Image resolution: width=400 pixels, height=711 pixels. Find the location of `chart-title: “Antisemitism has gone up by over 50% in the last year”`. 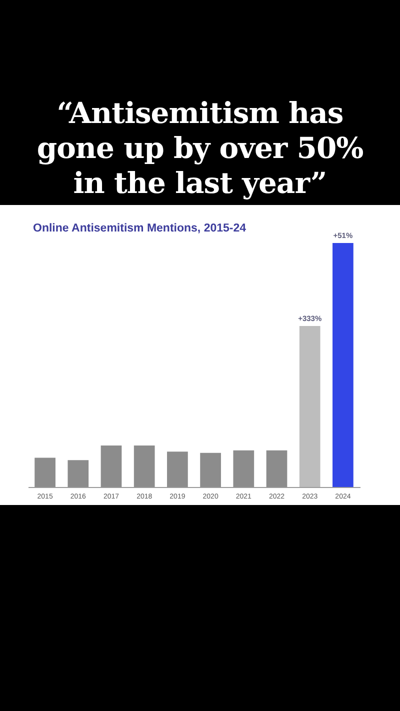

chart-title: “Antisemitism has gone up by over 50% in the last year” is located at coordinates (200, 148).